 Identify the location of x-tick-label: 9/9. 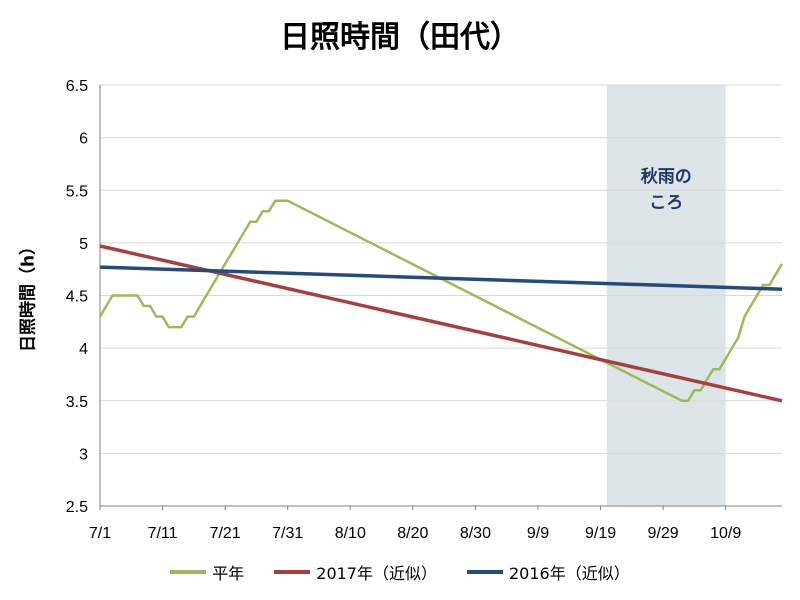
(538, 533).